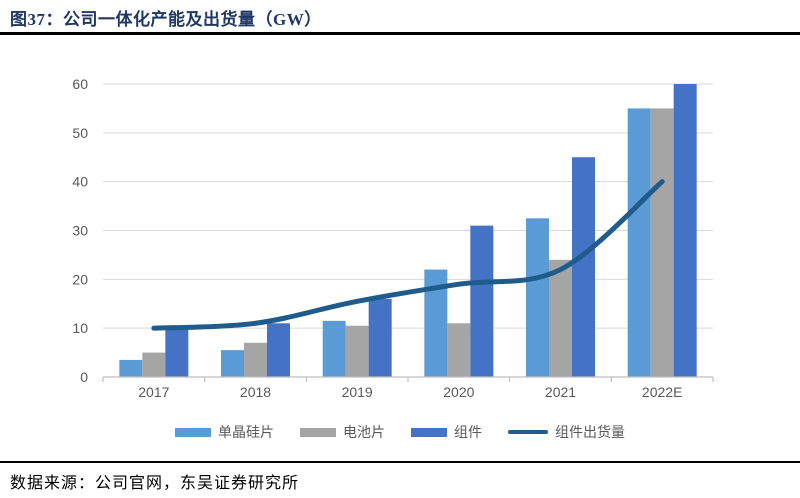 This screenshot has width=800, height=498. Describe the element at coordinates (364, 432) in the screenshot. I see `legend-label-cell: 电池片` at that location.